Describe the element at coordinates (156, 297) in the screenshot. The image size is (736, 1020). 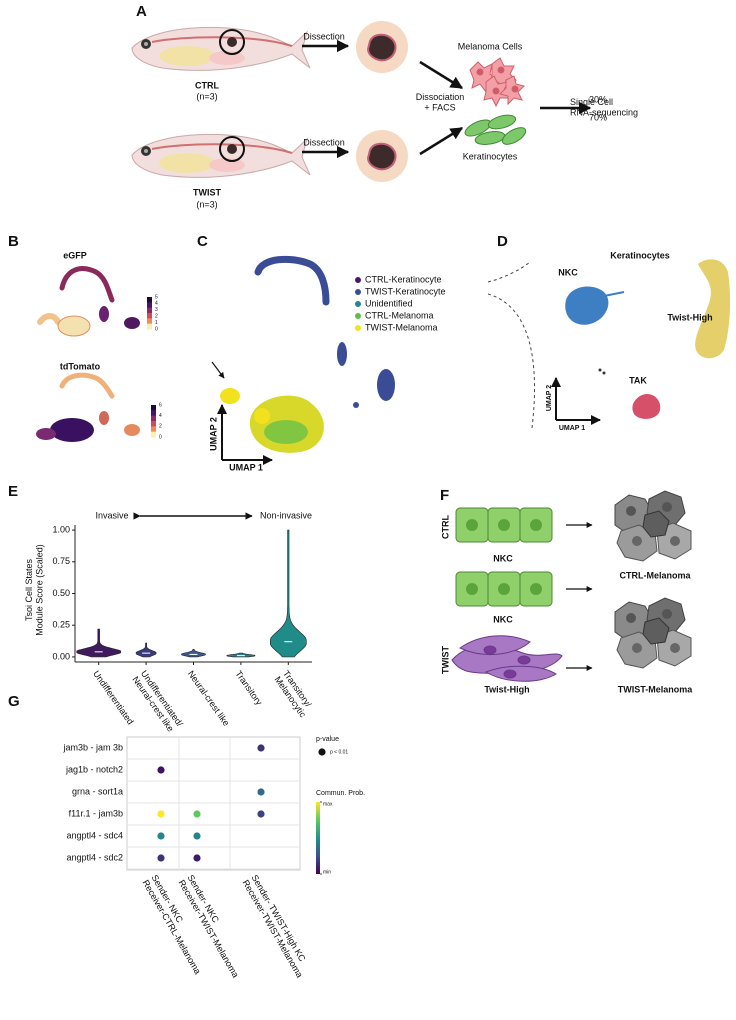
I see `color-scale-label: 5` at that location.